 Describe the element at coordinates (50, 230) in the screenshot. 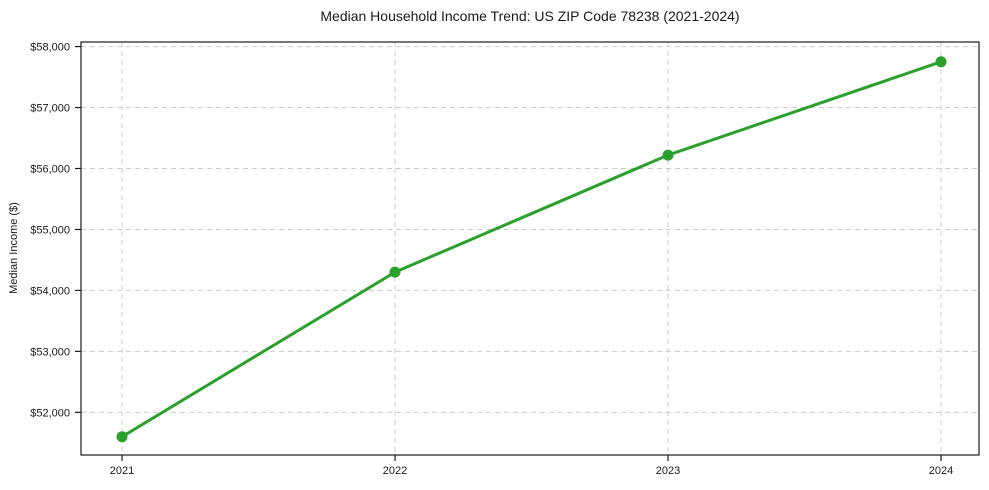

I see `y-tick-label: $55,000` at that location.